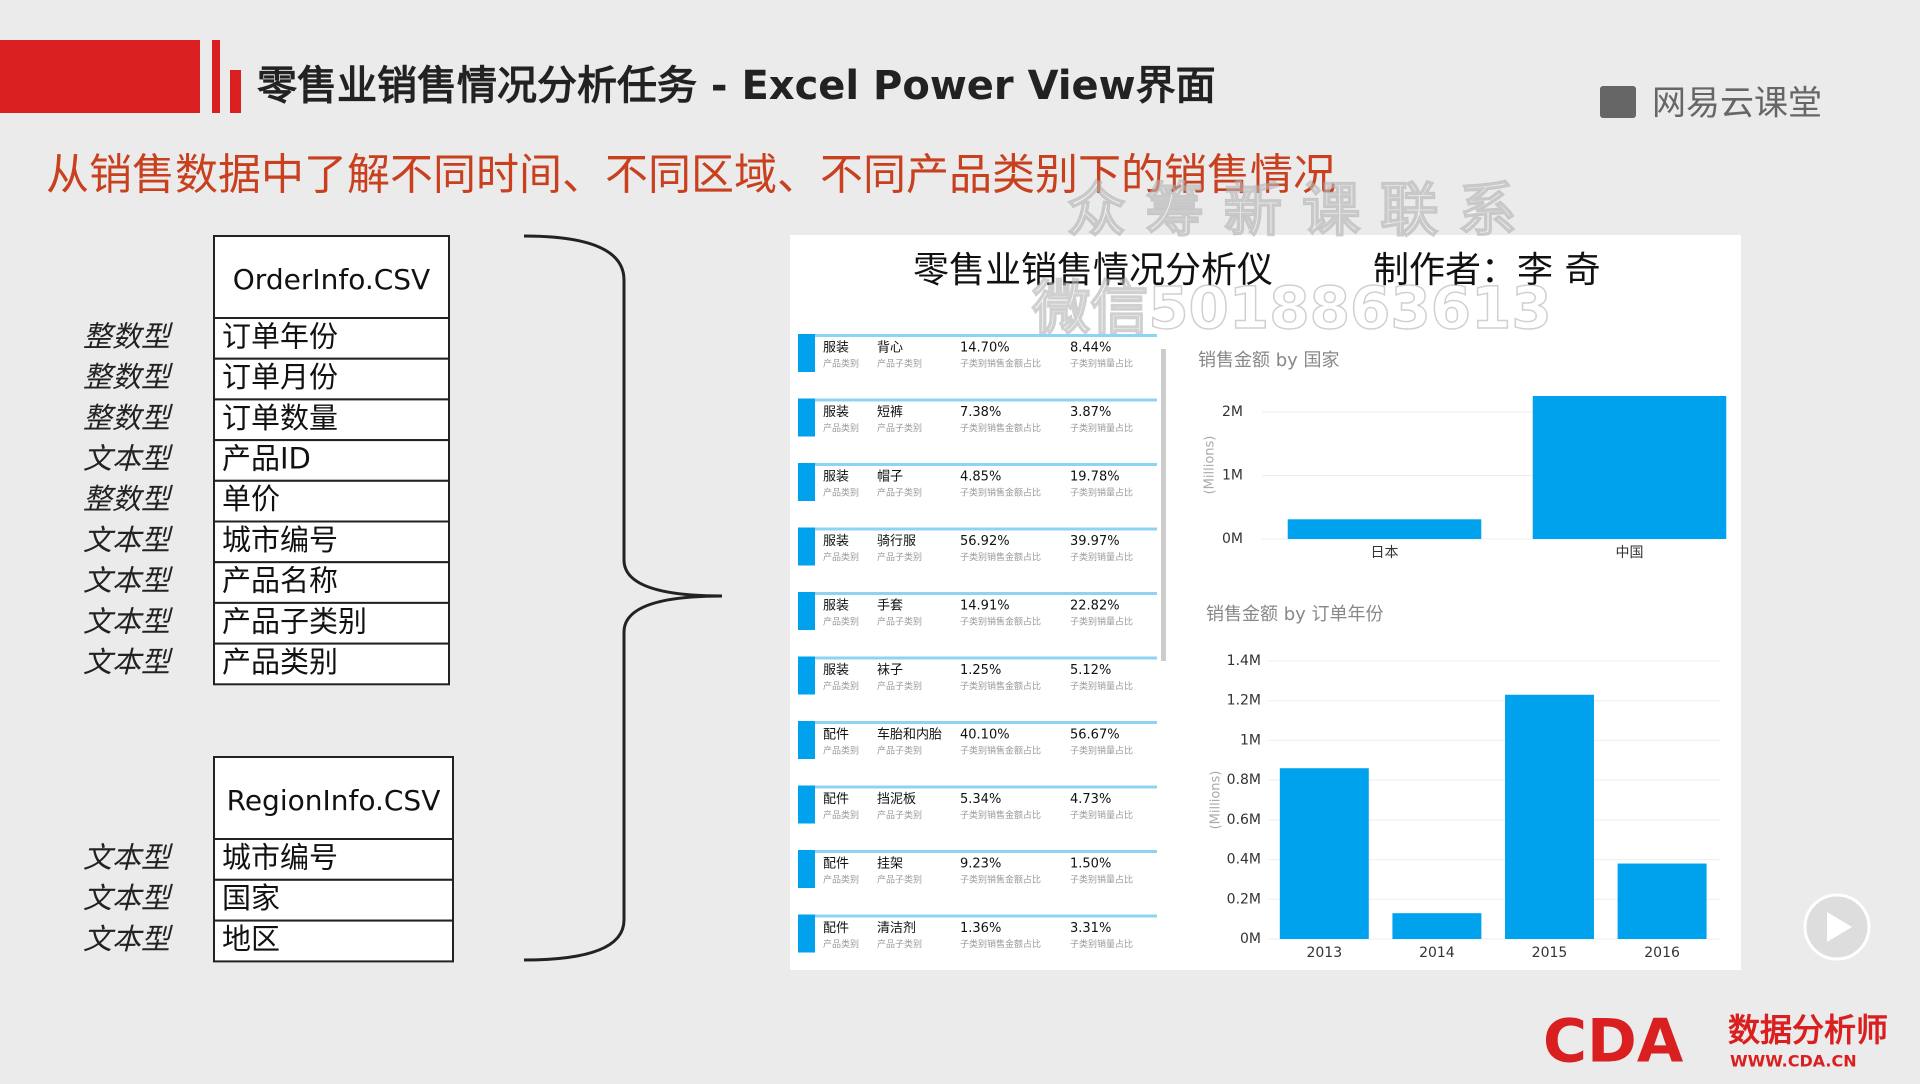 The width and height of the screenshot is (1920, 1084). I want to click on dashboard-author: 制作者：李 奇, so click(1486, 270).